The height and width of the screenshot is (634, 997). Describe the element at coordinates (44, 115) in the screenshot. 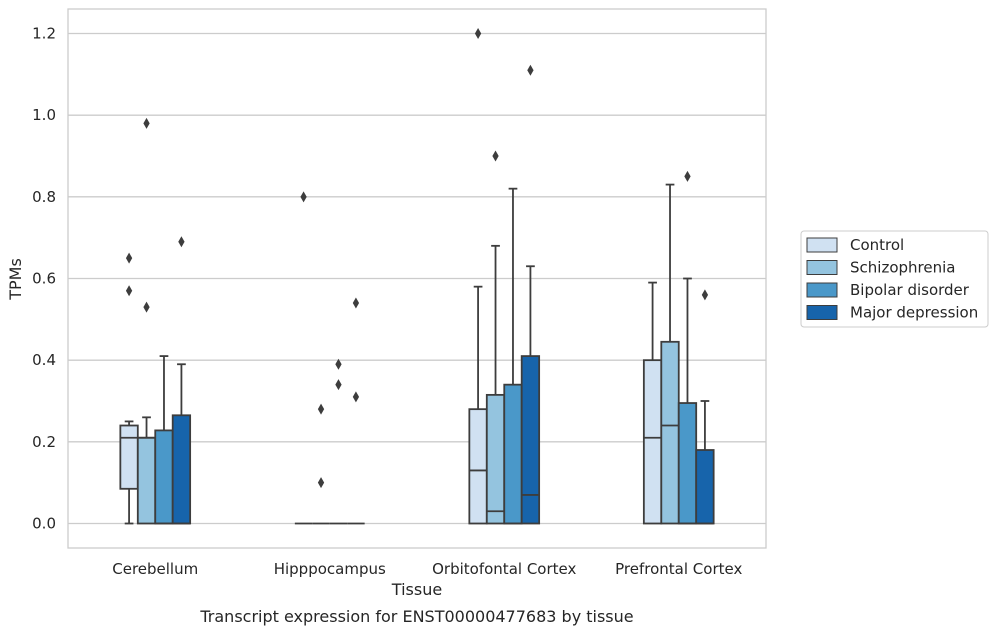

I see `y-tick-label: 1.0` at that location.